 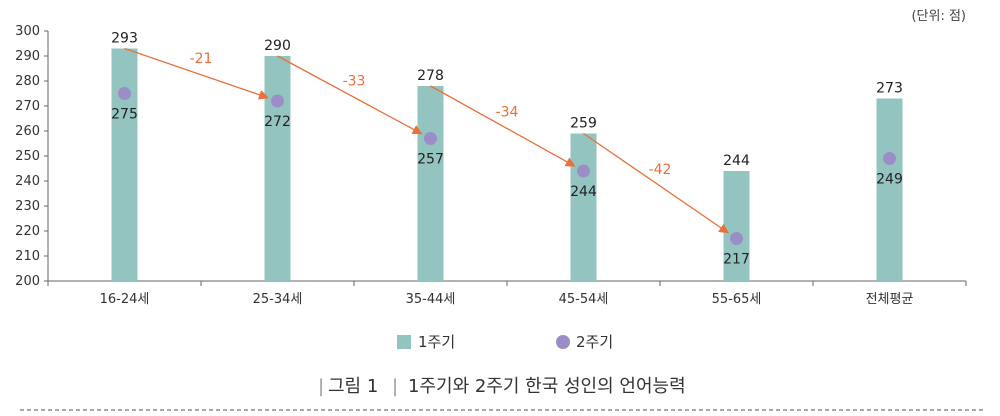 I want to click on bar-value-label: 273, so click(x=889, y=89).